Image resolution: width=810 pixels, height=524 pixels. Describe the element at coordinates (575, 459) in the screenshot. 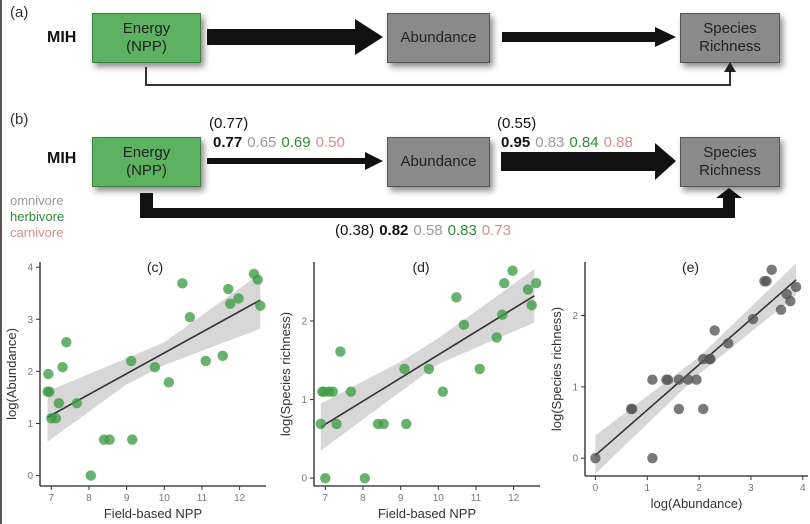

I see `y-tick-label-e: 0` at that location.